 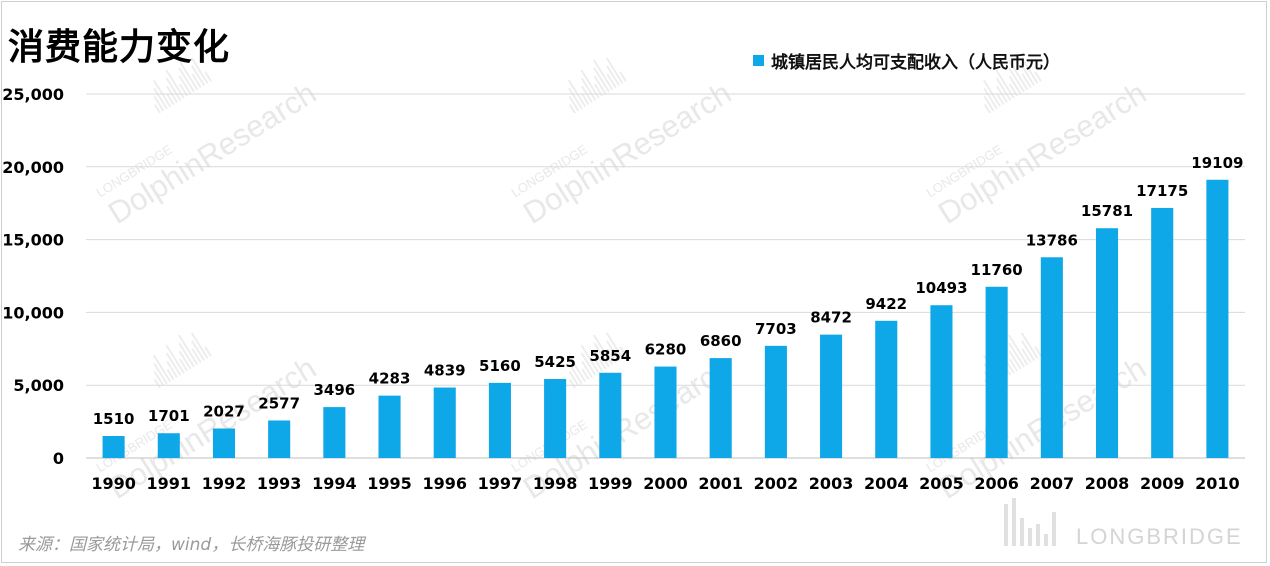 What do you see at coordinates (1052, 240) in the screenshot?
I see `data-label: 13786` at bounding box center [1052, 240].